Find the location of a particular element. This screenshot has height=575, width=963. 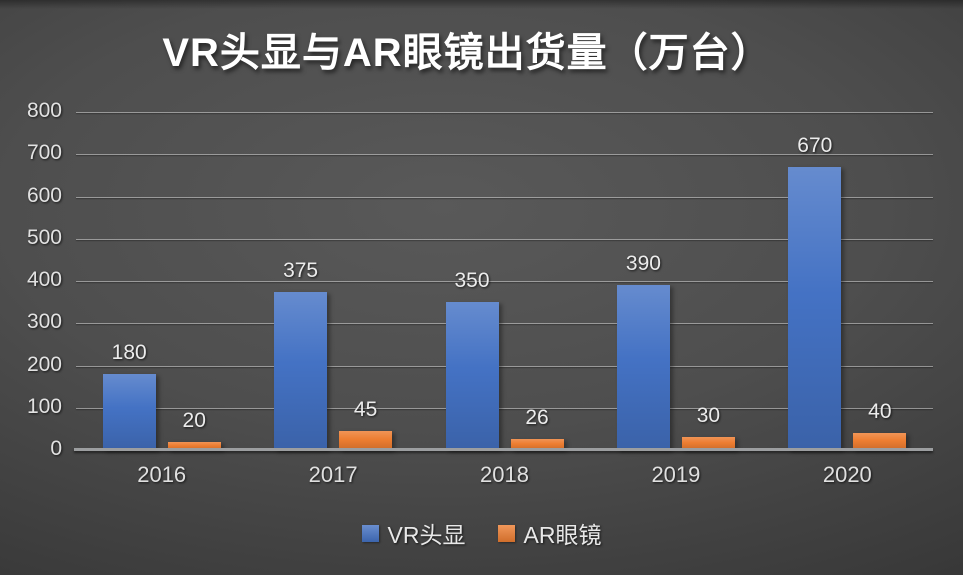

bar-column: 26 is located at coordinates (537, 427).